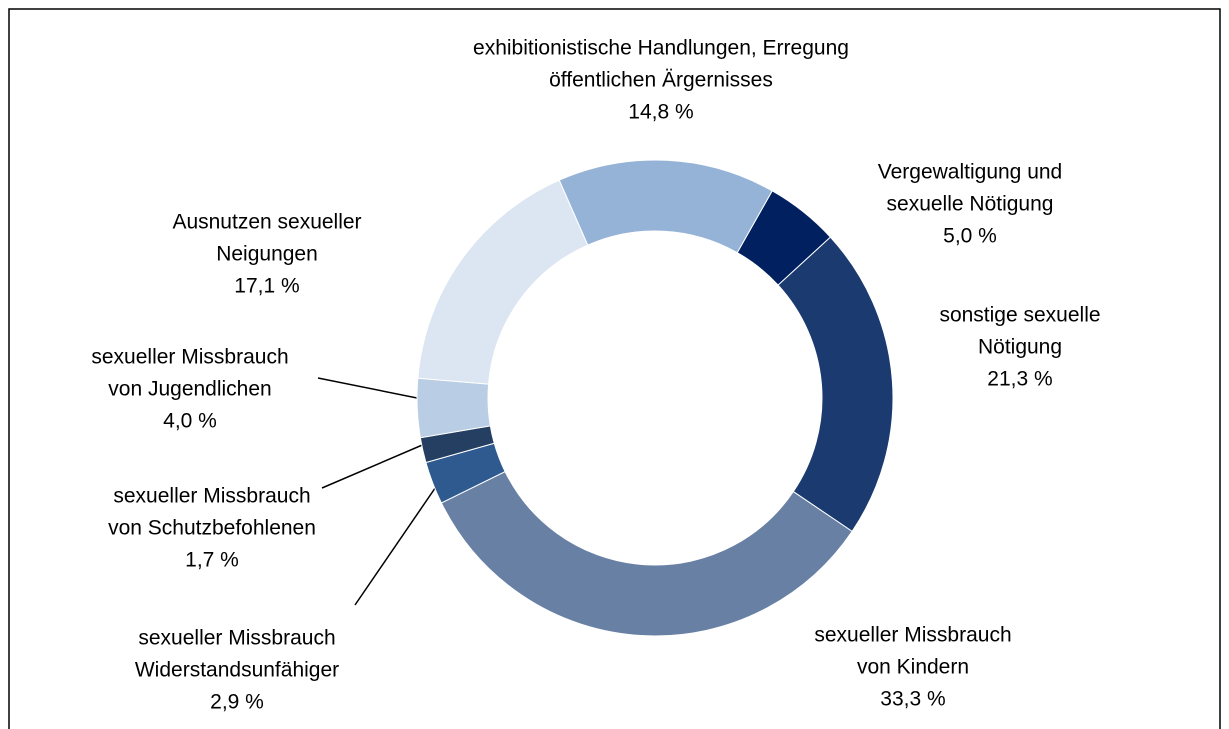 Image resolution: width=1229 pixels, height=729 pixels. Describe the element at coordinates (970, 204) in the screenshot. I see `category-label: sexuelle Nötigung` at that location.